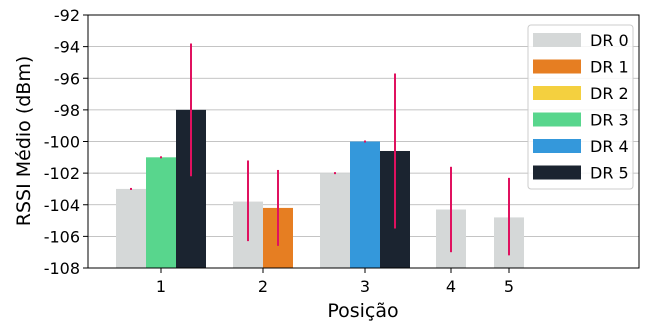 This screenshot has height=323, width=654. Describe the element at coordinates (335, 282) in the screenshot. I see `x-axis-ticks: 1 2 3 4 5` at that location.